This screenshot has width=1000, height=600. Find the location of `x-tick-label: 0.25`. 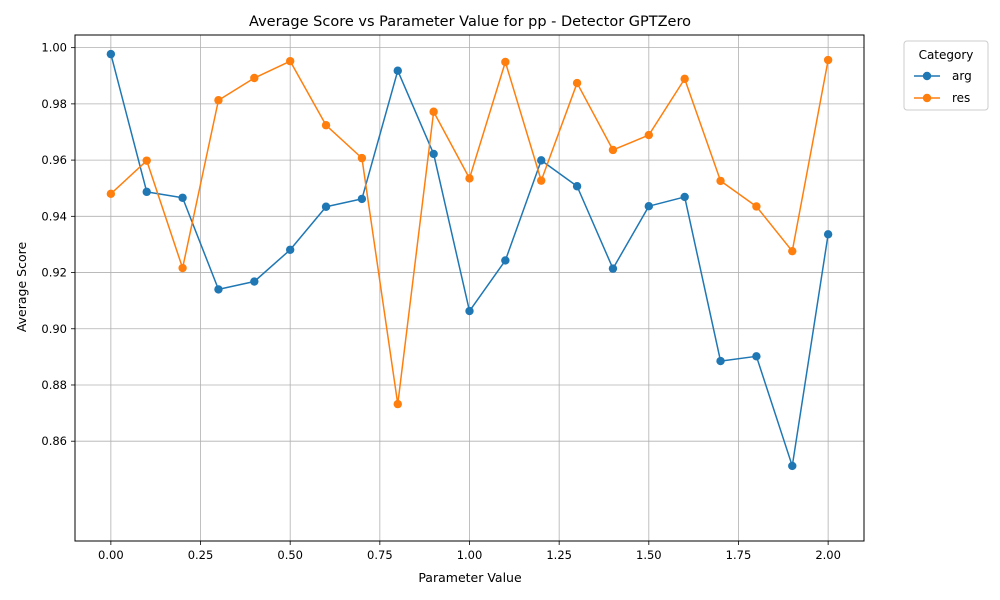

x-tick-label: 0.25 is located at coordinates (201, 555).